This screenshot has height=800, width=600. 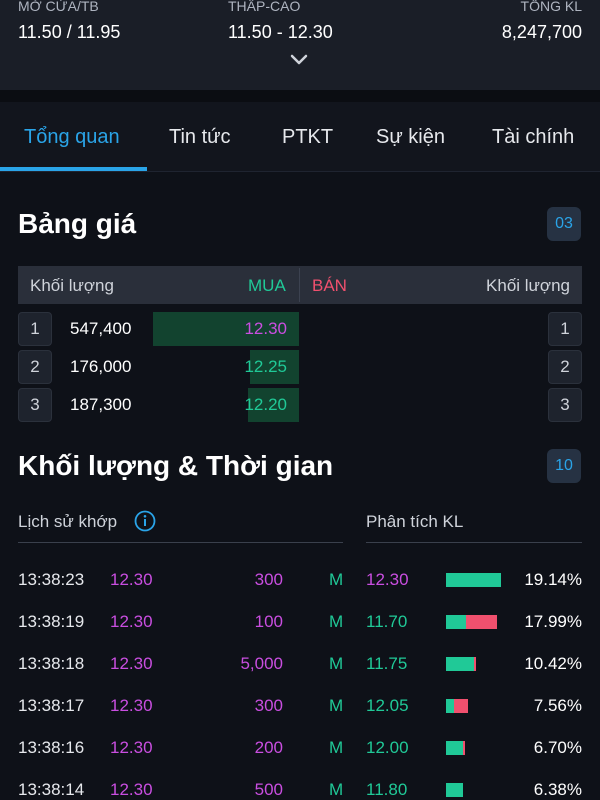 What do you see at coordinates (387, 705) in the screenshot?
I see `analysis-price: 12.05` at bounding box center [387, 705].